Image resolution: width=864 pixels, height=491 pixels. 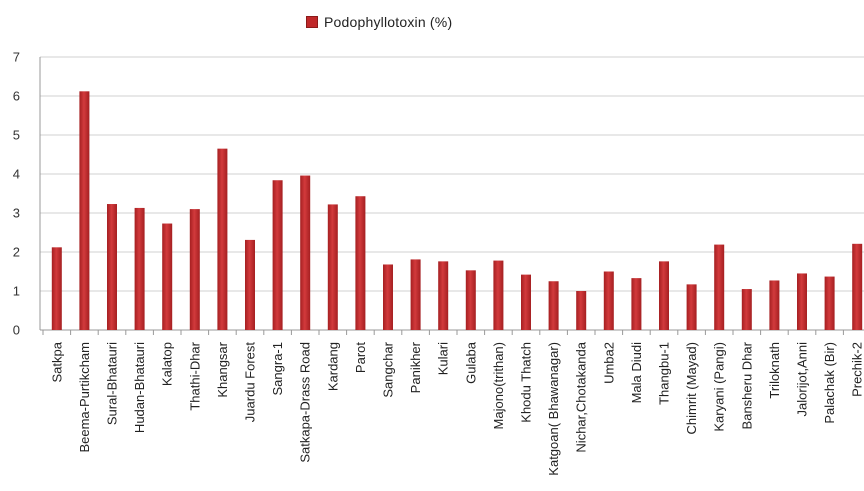 I want to click on y-tick-label: 1, so click(x=16, y=291).